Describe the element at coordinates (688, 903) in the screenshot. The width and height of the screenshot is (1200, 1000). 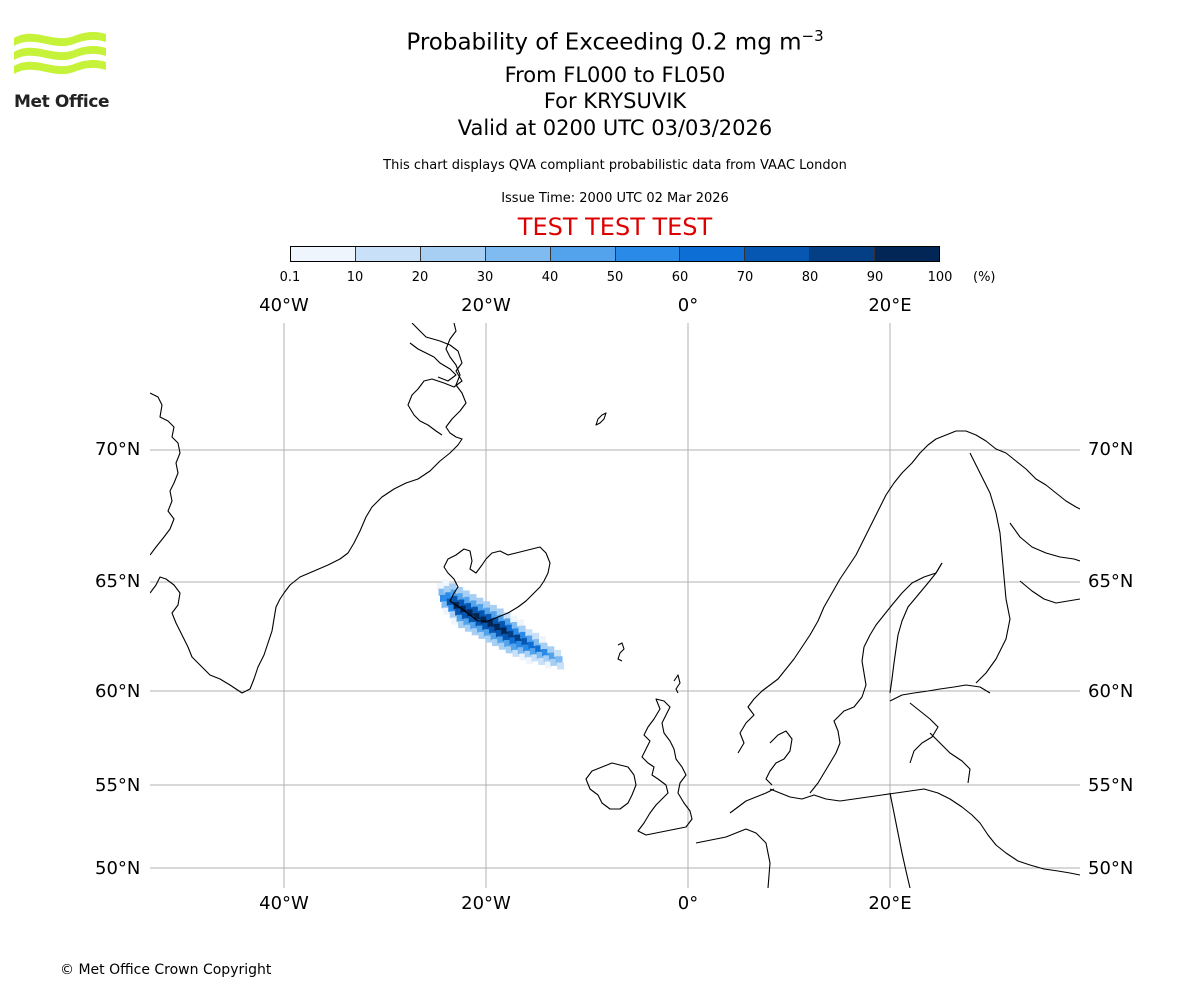
I see `lon-label-bottom-0: 0°` at that location.